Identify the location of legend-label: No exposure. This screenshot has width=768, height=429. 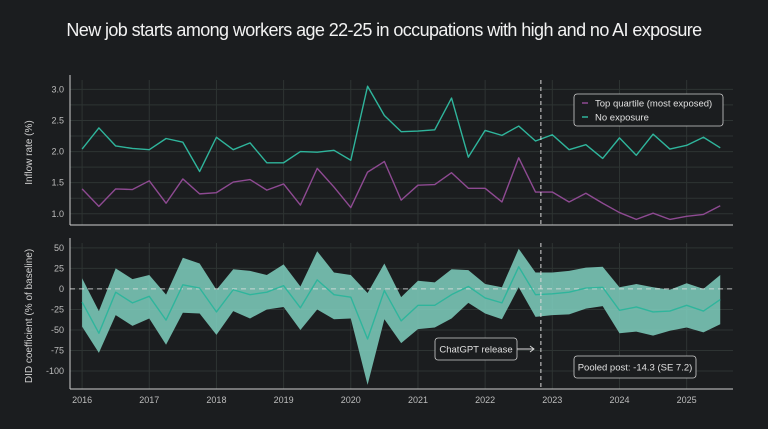
(622, 118).